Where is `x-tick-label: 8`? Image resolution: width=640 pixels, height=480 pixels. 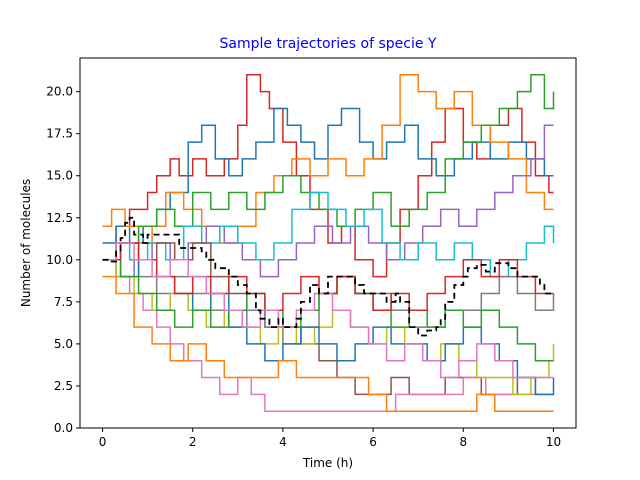 x-tick-label: 8 is located at coordinates (463, 442).